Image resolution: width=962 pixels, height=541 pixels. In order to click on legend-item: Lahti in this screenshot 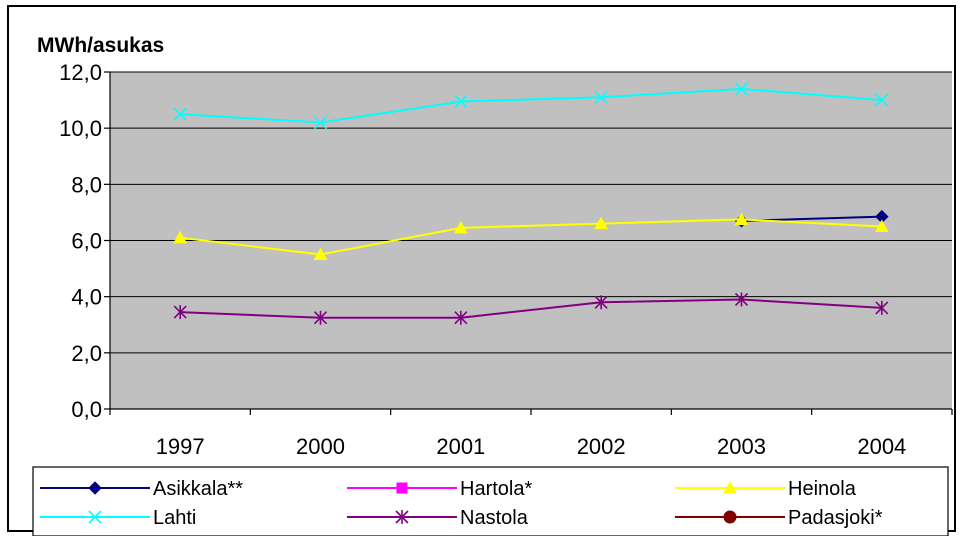, I will do `click(118, 518)`.